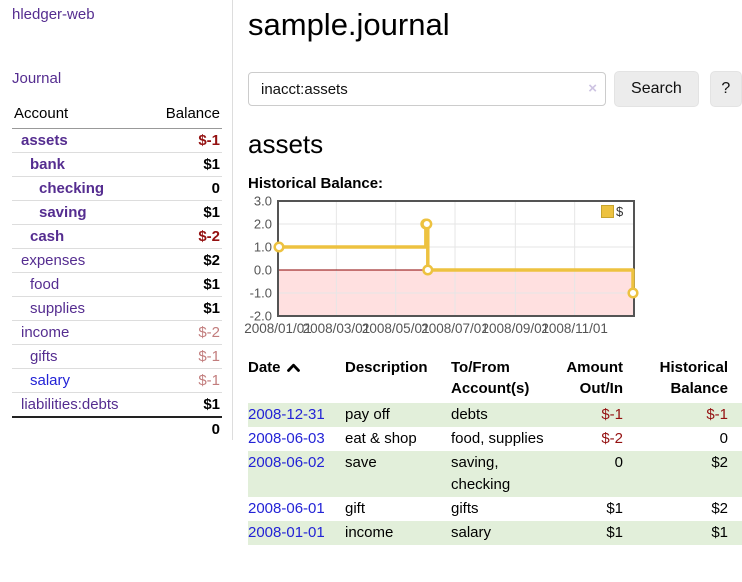  I want to click on transaction-balance-cell: 0, so click(723, 438).